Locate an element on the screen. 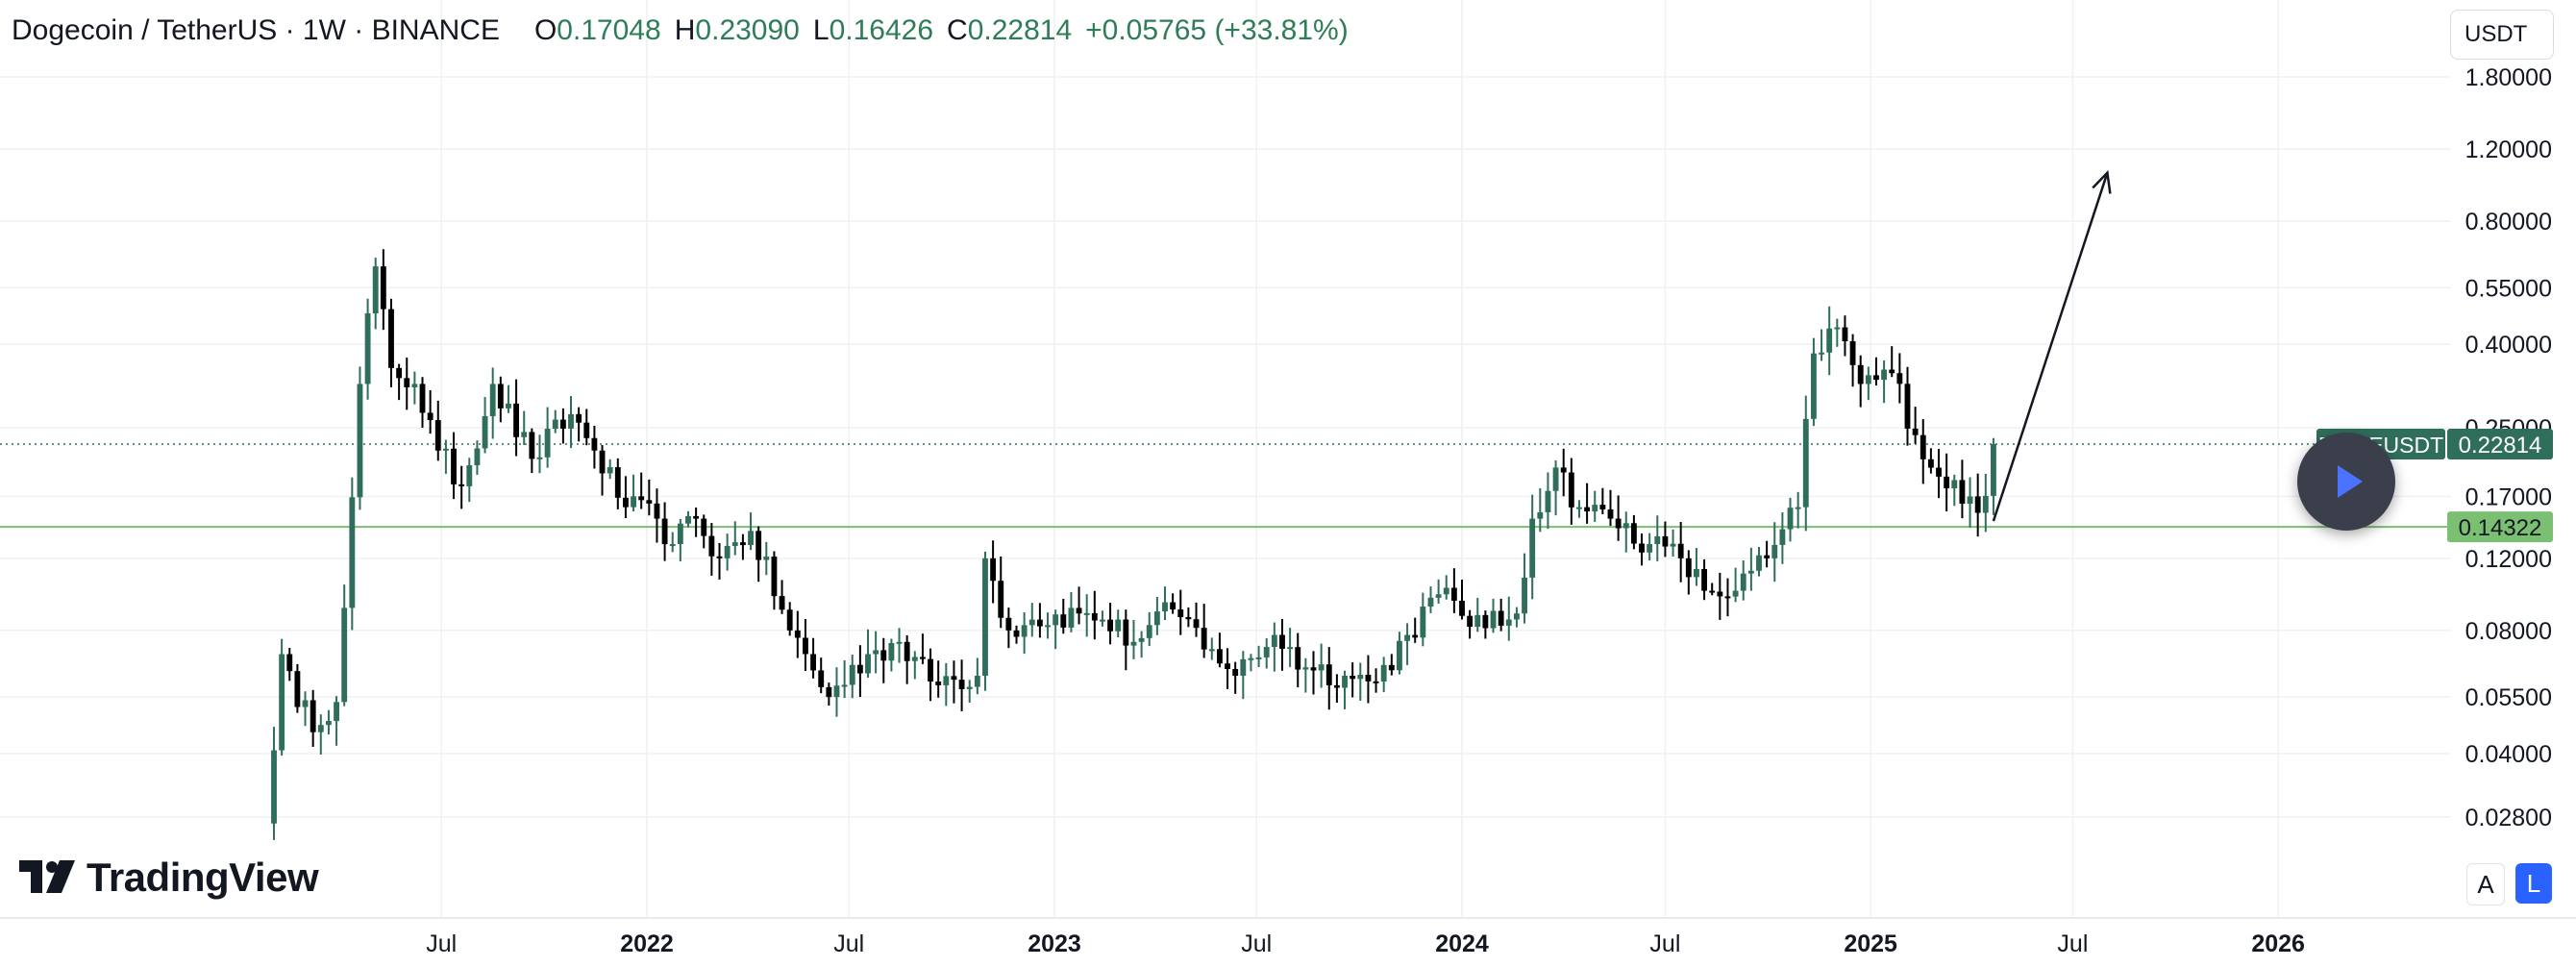 This screenshot has height=967, width=2576. support-line-group is located at coordinates (1225, 486).